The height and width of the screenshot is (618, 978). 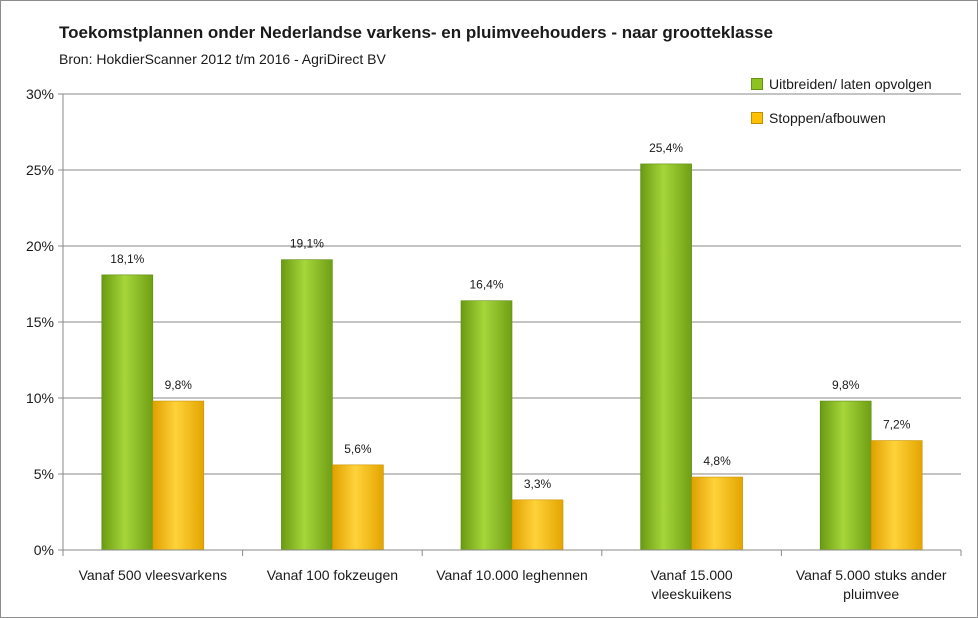 I want to click on x-tick-label: Vanaf 15.000, so click(x=691, y=575).